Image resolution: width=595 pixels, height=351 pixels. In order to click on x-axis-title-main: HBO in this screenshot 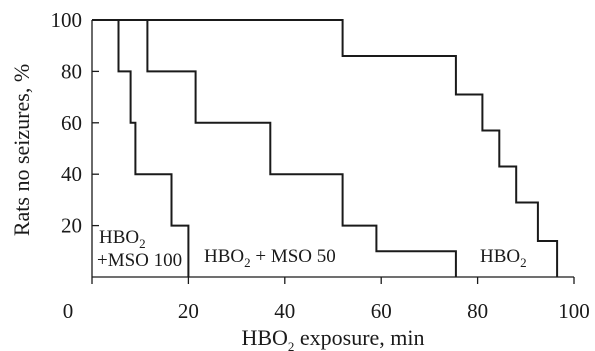, I will do `click(264, 337)`.